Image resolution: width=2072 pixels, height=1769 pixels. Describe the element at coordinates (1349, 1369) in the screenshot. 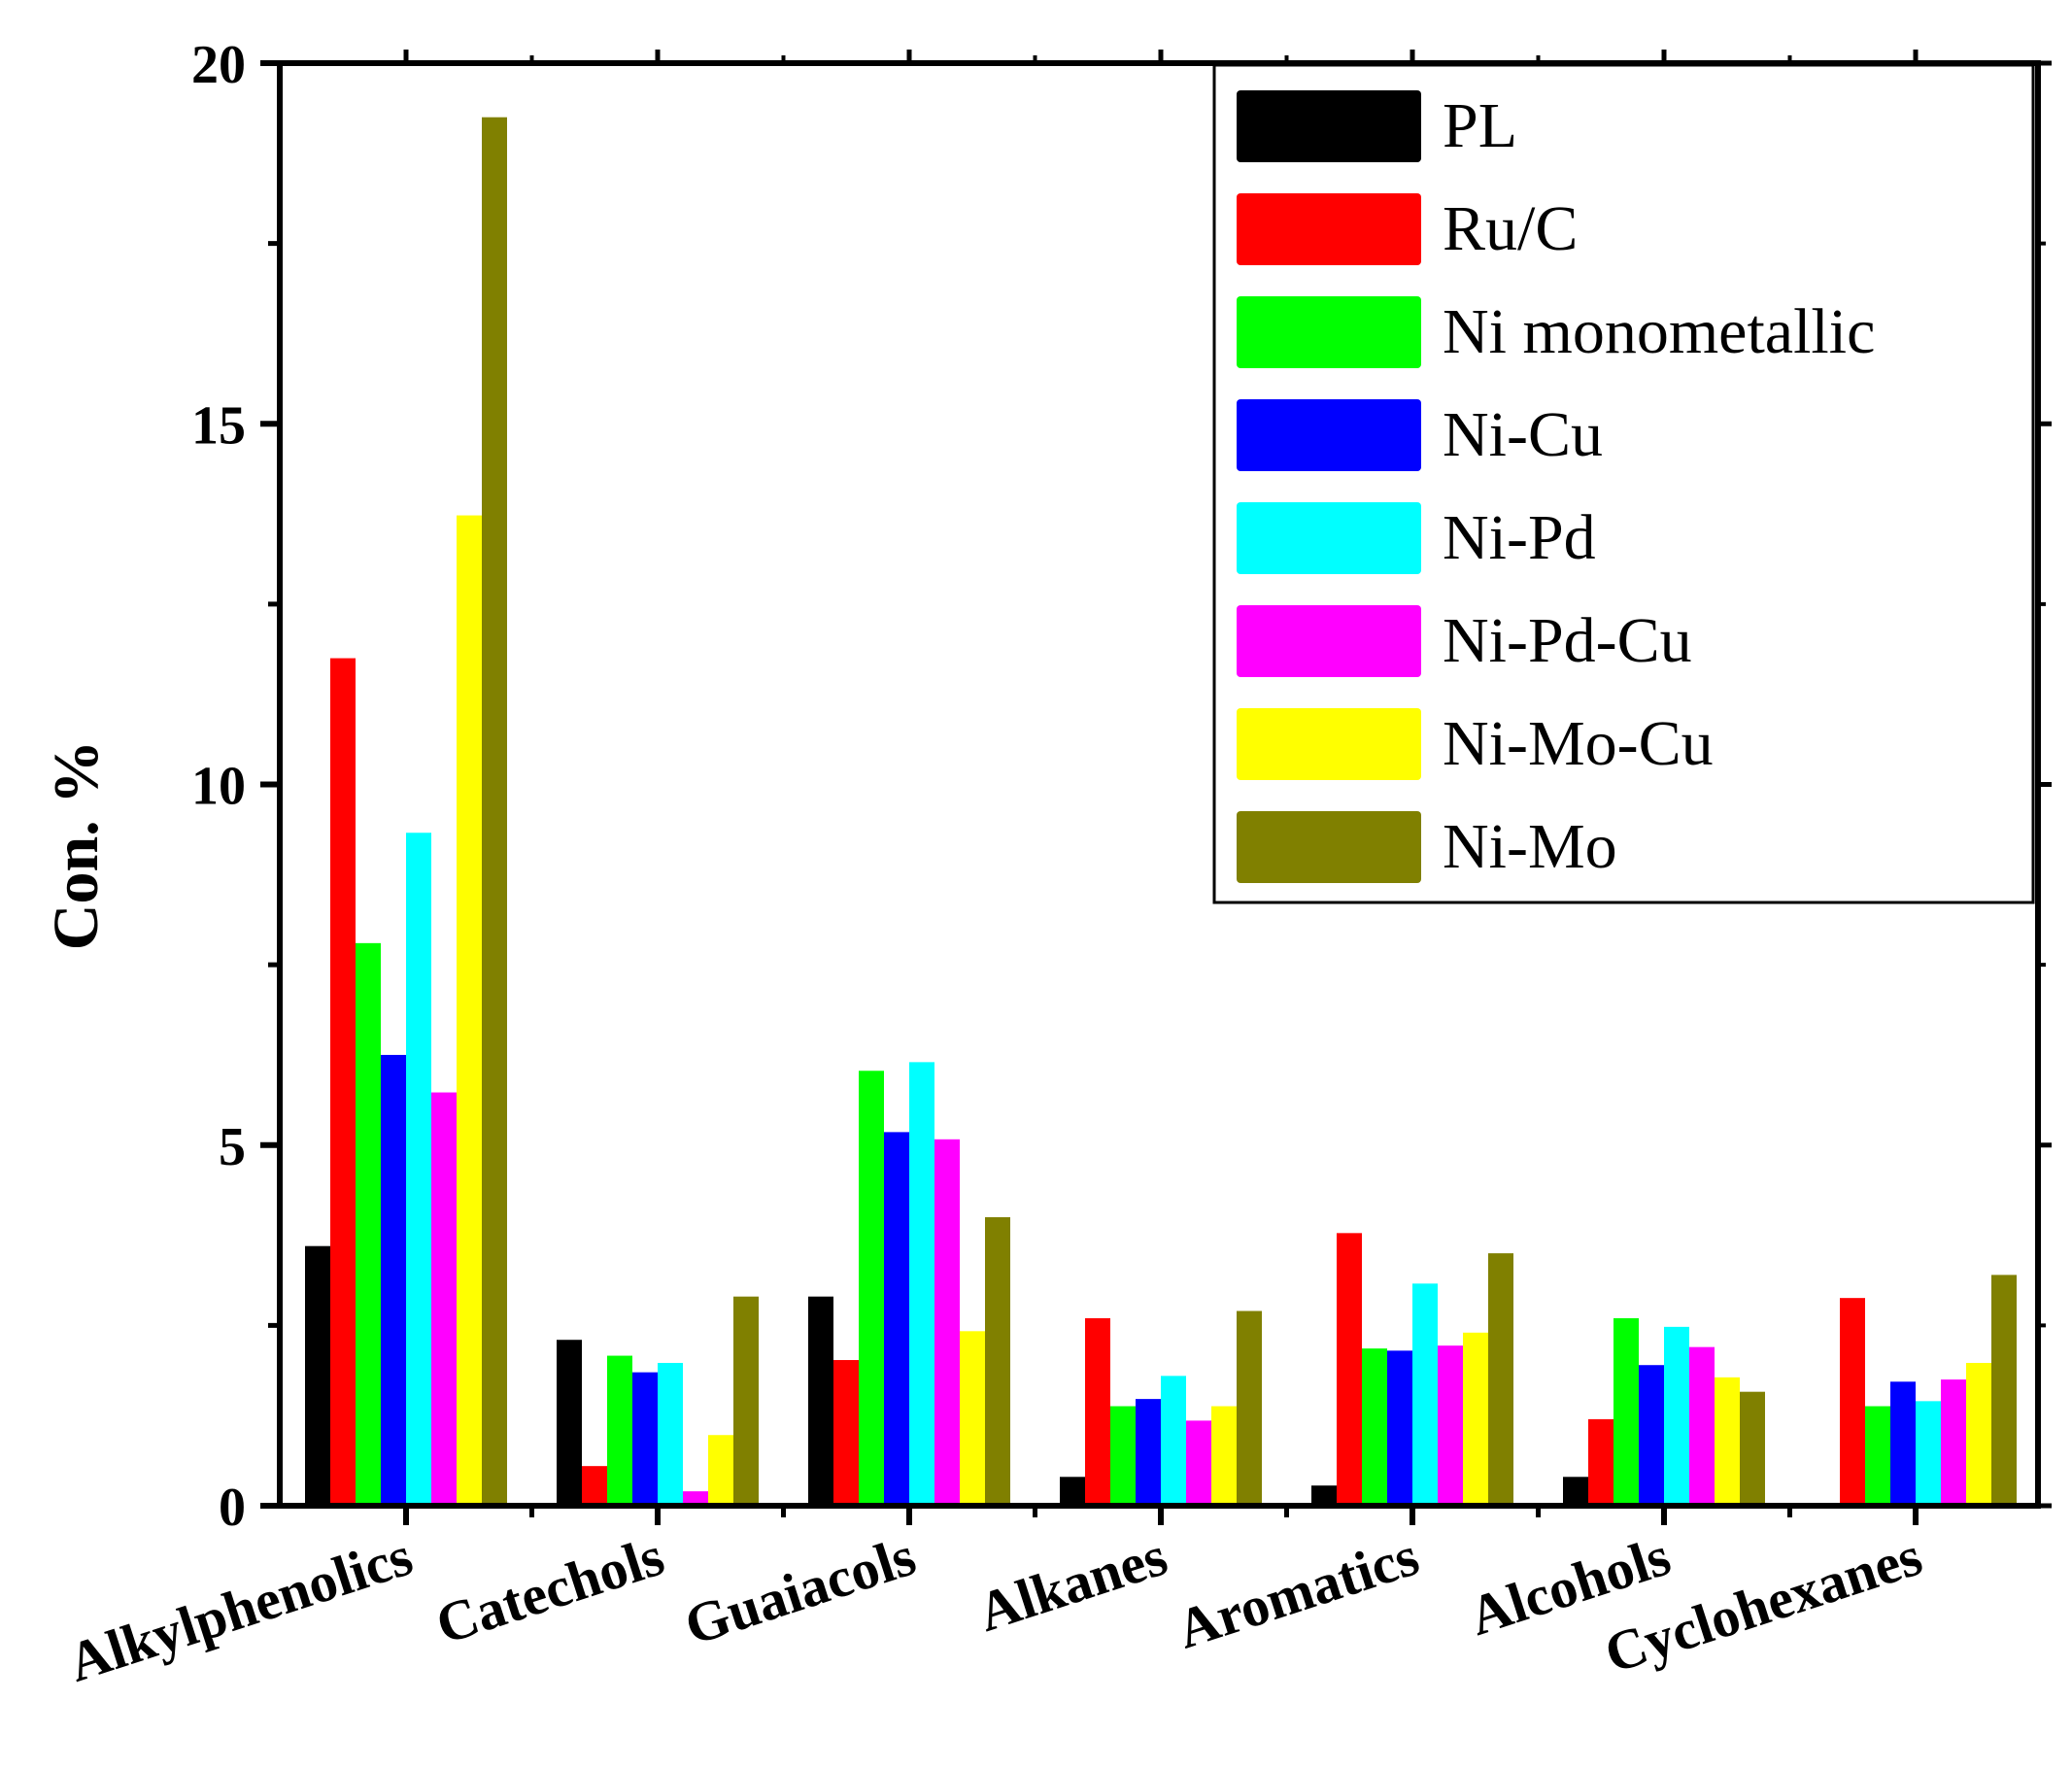

I see `bar-ru-c-aromatics` at that location.